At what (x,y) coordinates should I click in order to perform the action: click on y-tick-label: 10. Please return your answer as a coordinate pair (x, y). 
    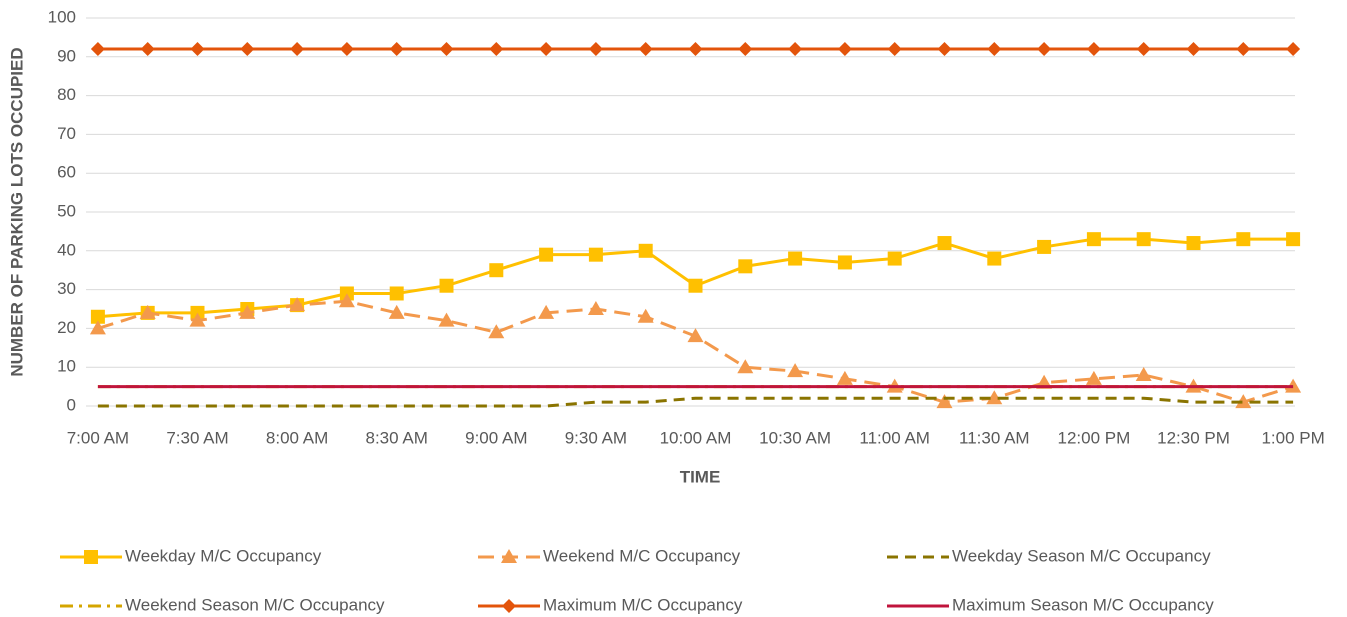
    Looking at the image, I should click on (66, 366).